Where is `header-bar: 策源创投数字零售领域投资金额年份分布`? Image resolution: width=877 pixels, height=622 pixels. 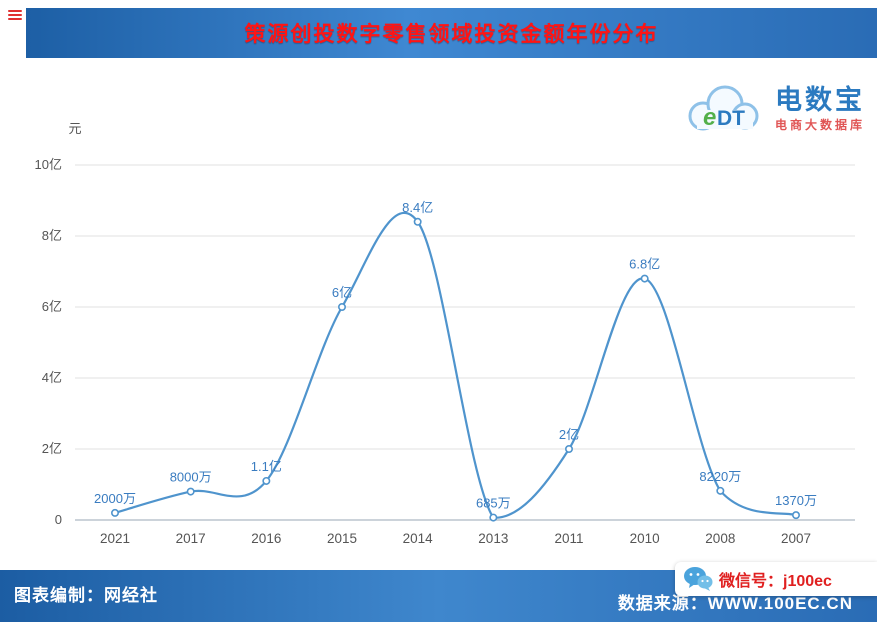 header-bar: 策源创投数字零售领域投资金额年份分布 is located at coordinates (451, 33).